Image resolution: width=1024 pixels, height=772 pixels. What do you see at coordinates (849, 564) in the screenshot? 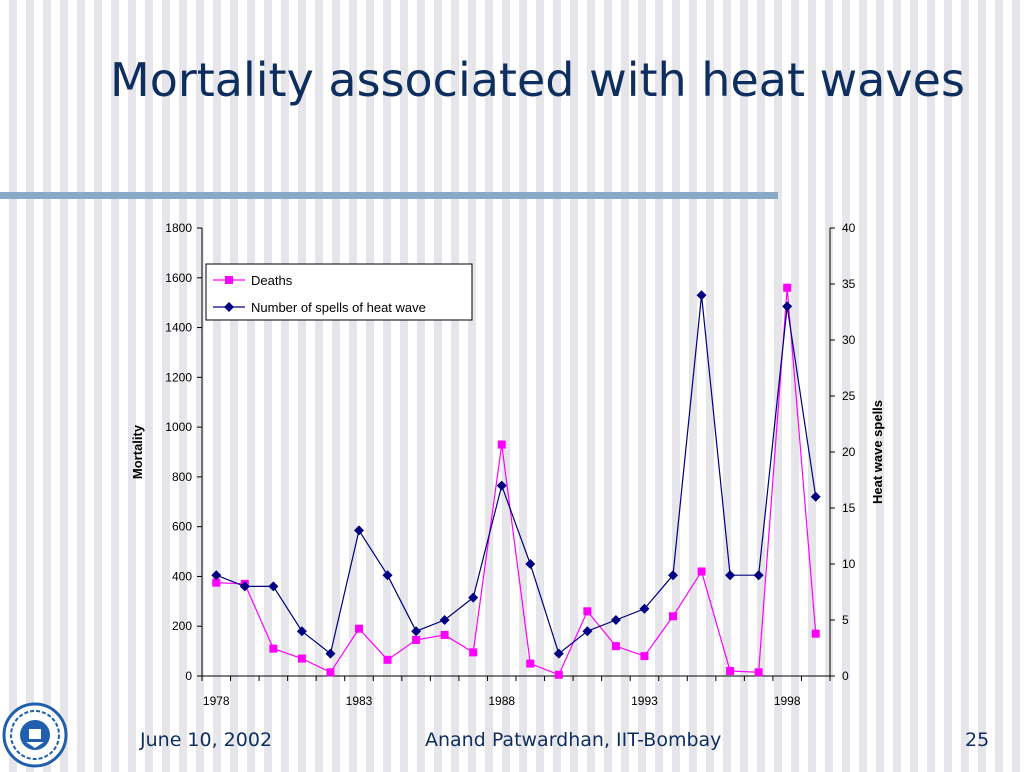
I see `y2-tick-label: 10` at bounding box center [849, 564].